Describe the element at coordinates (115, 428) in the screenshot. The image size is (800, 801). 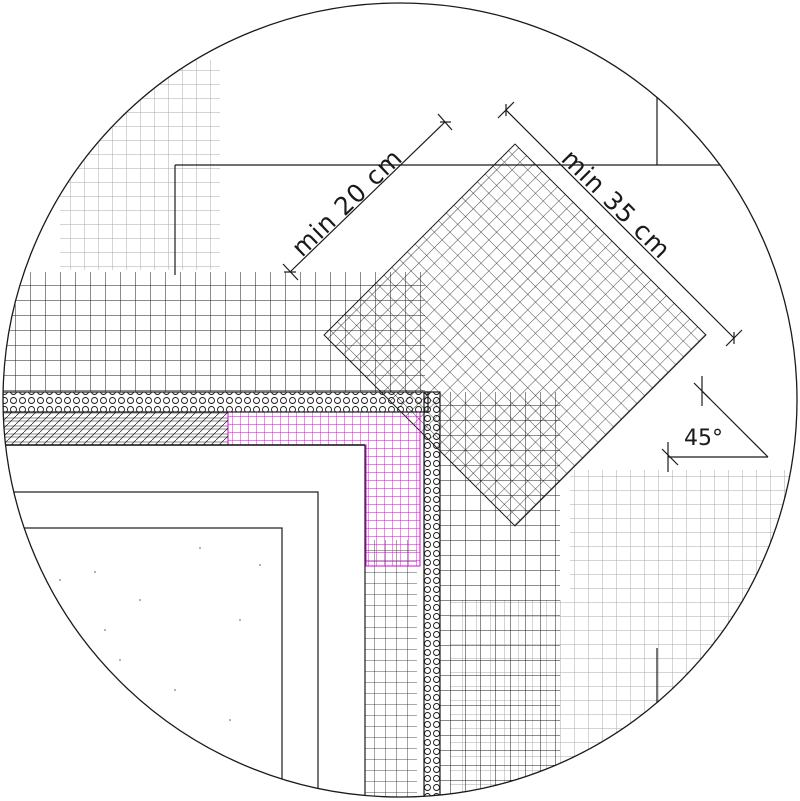
I see `hatched-layer` at that location.